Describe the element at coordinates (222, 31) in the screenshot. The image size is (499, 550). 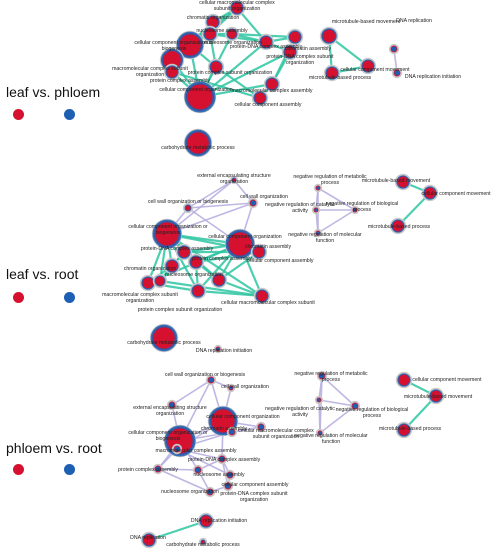
I see `node-label-line: nucleosome assembly` at that location.